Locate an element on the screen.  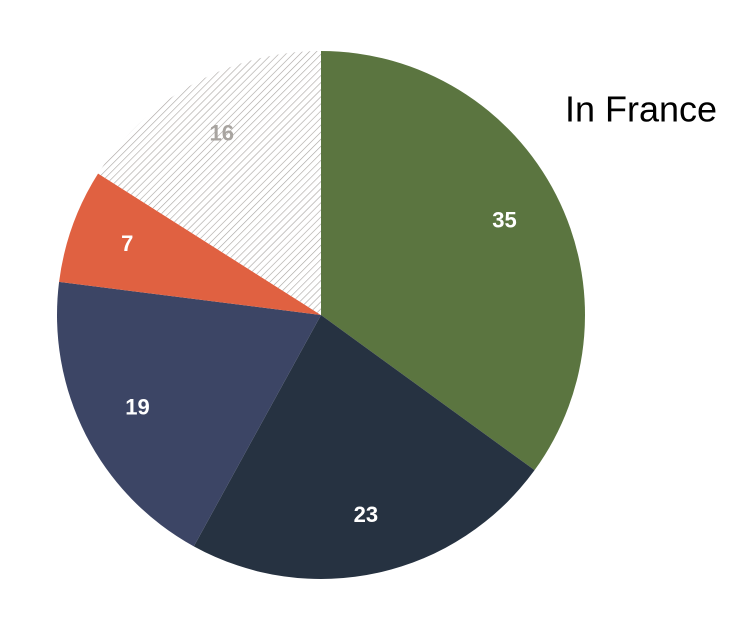
data-label: 35 is located at coordinates (504, 219).